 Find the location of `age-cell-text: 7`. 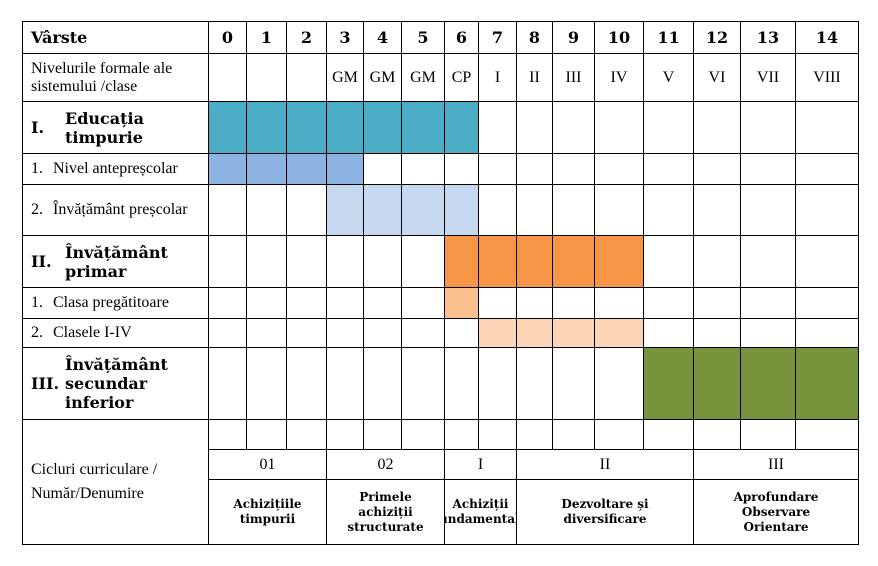

age-cell-text: 7 is located at coordinates (497, 37).